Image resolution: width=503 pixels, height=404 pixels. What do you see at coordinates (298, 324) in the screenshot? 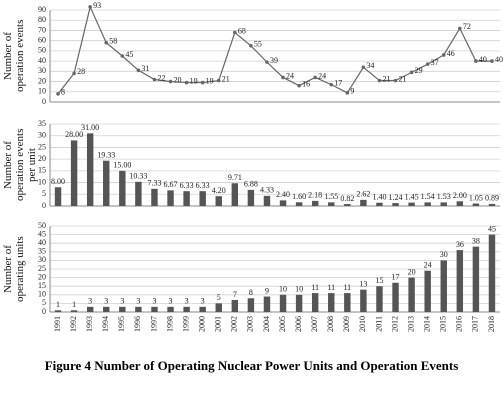
I see `x-tick-label: 2006` at bounding box center [298, 324].